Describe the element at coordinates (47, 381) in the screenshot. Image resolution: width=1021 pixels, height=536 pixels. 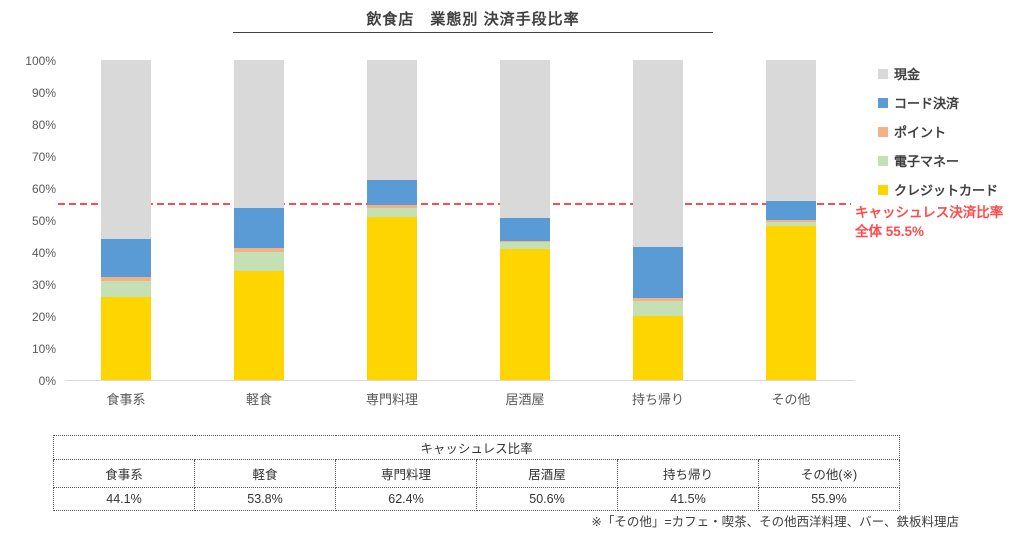
I see `y-tick-label: 0%` at that location.